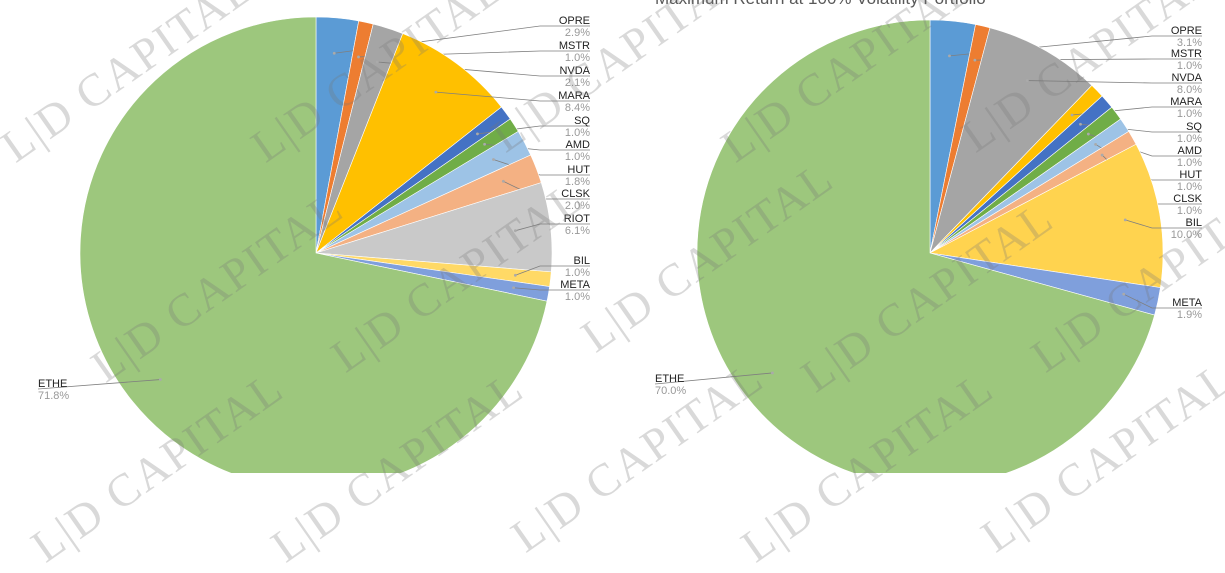 This screenshot has height=573, width=1225. What do you see at coordinates (1189, 43) in the screenshot?
I see `slice-value-opre: 3.1%` at bounding box center [1189, 43].